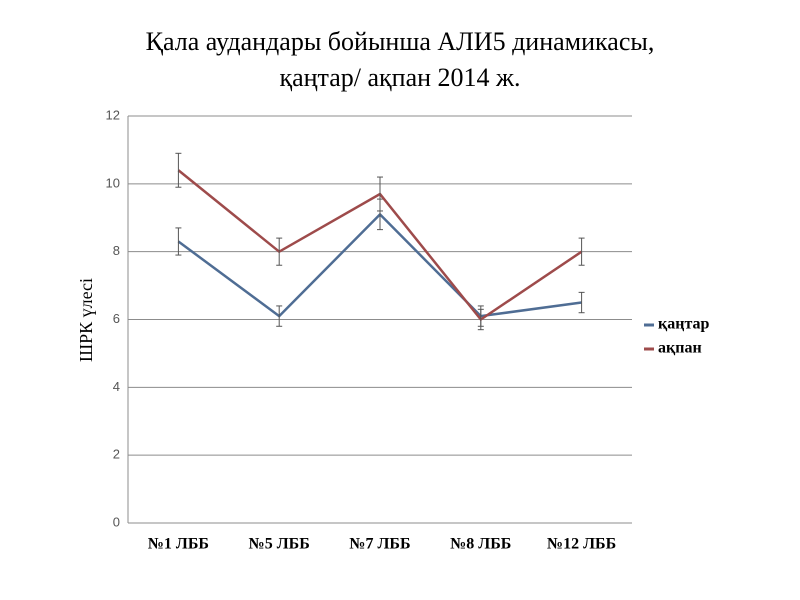  Describe the element at coordinates (116, 318) in the screenshot. I see `y-tick-label: 6` at that location.